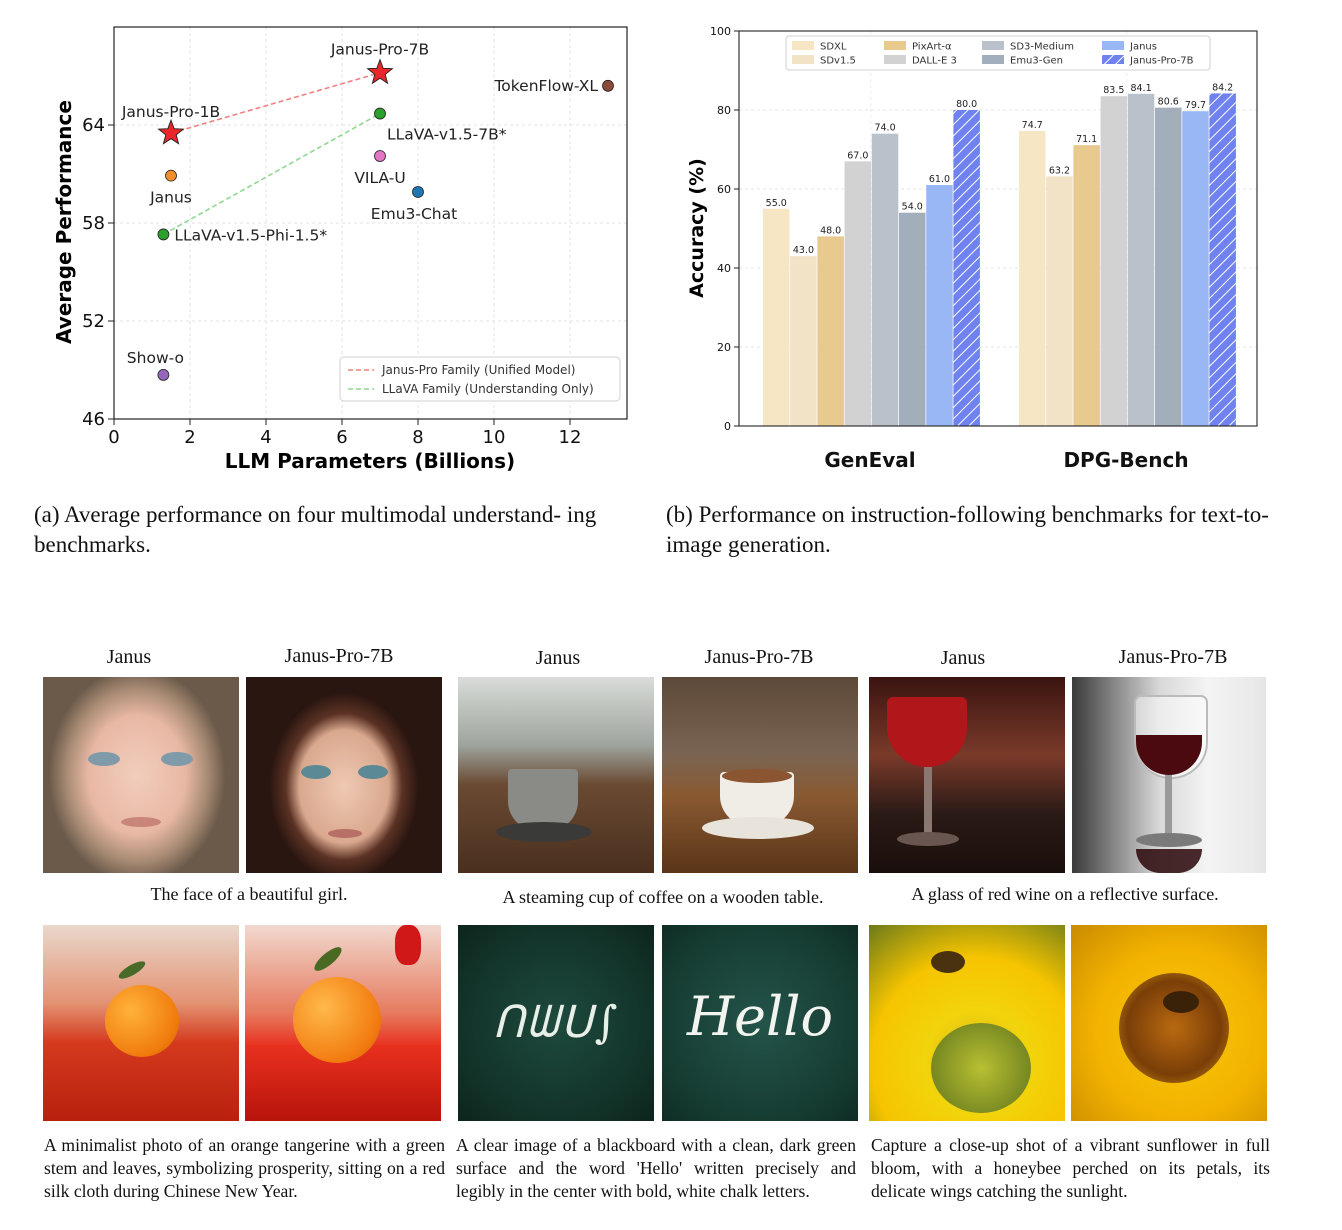 The image size is (1342, 1230). I want to click on col-head-pro-3: Janus-Pro-7B, so click(1173, 657).